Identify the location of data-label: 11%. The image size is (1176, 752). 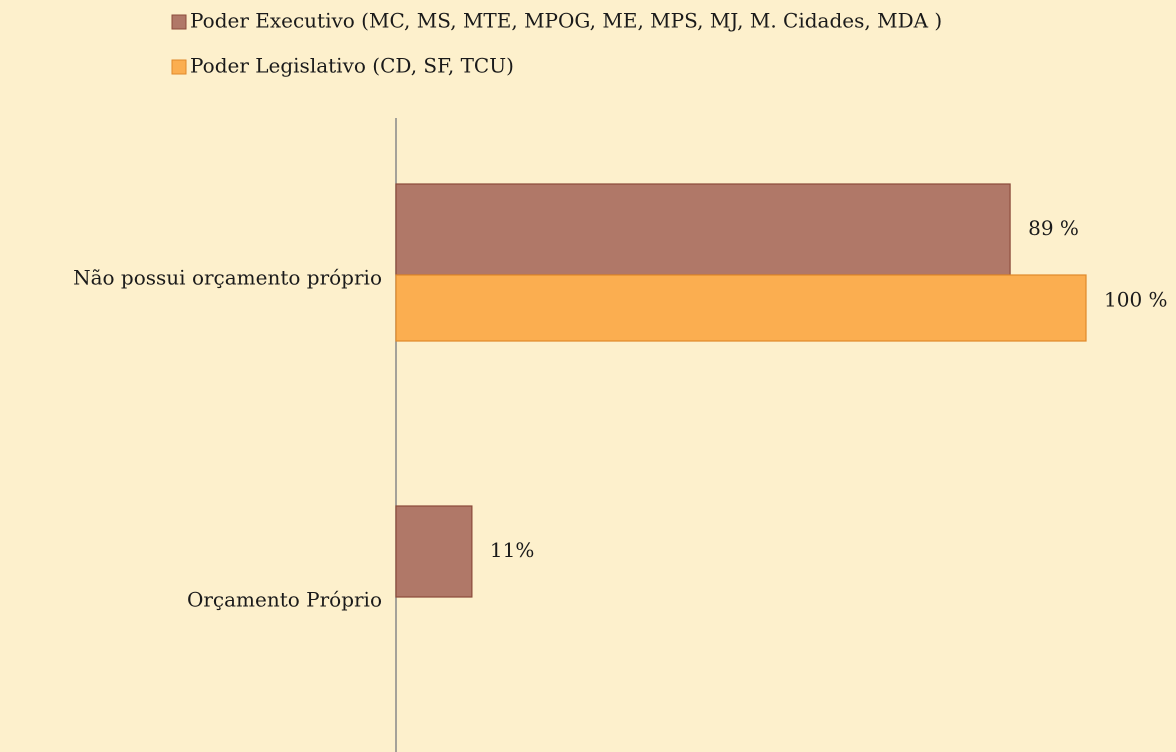
(512, 550).